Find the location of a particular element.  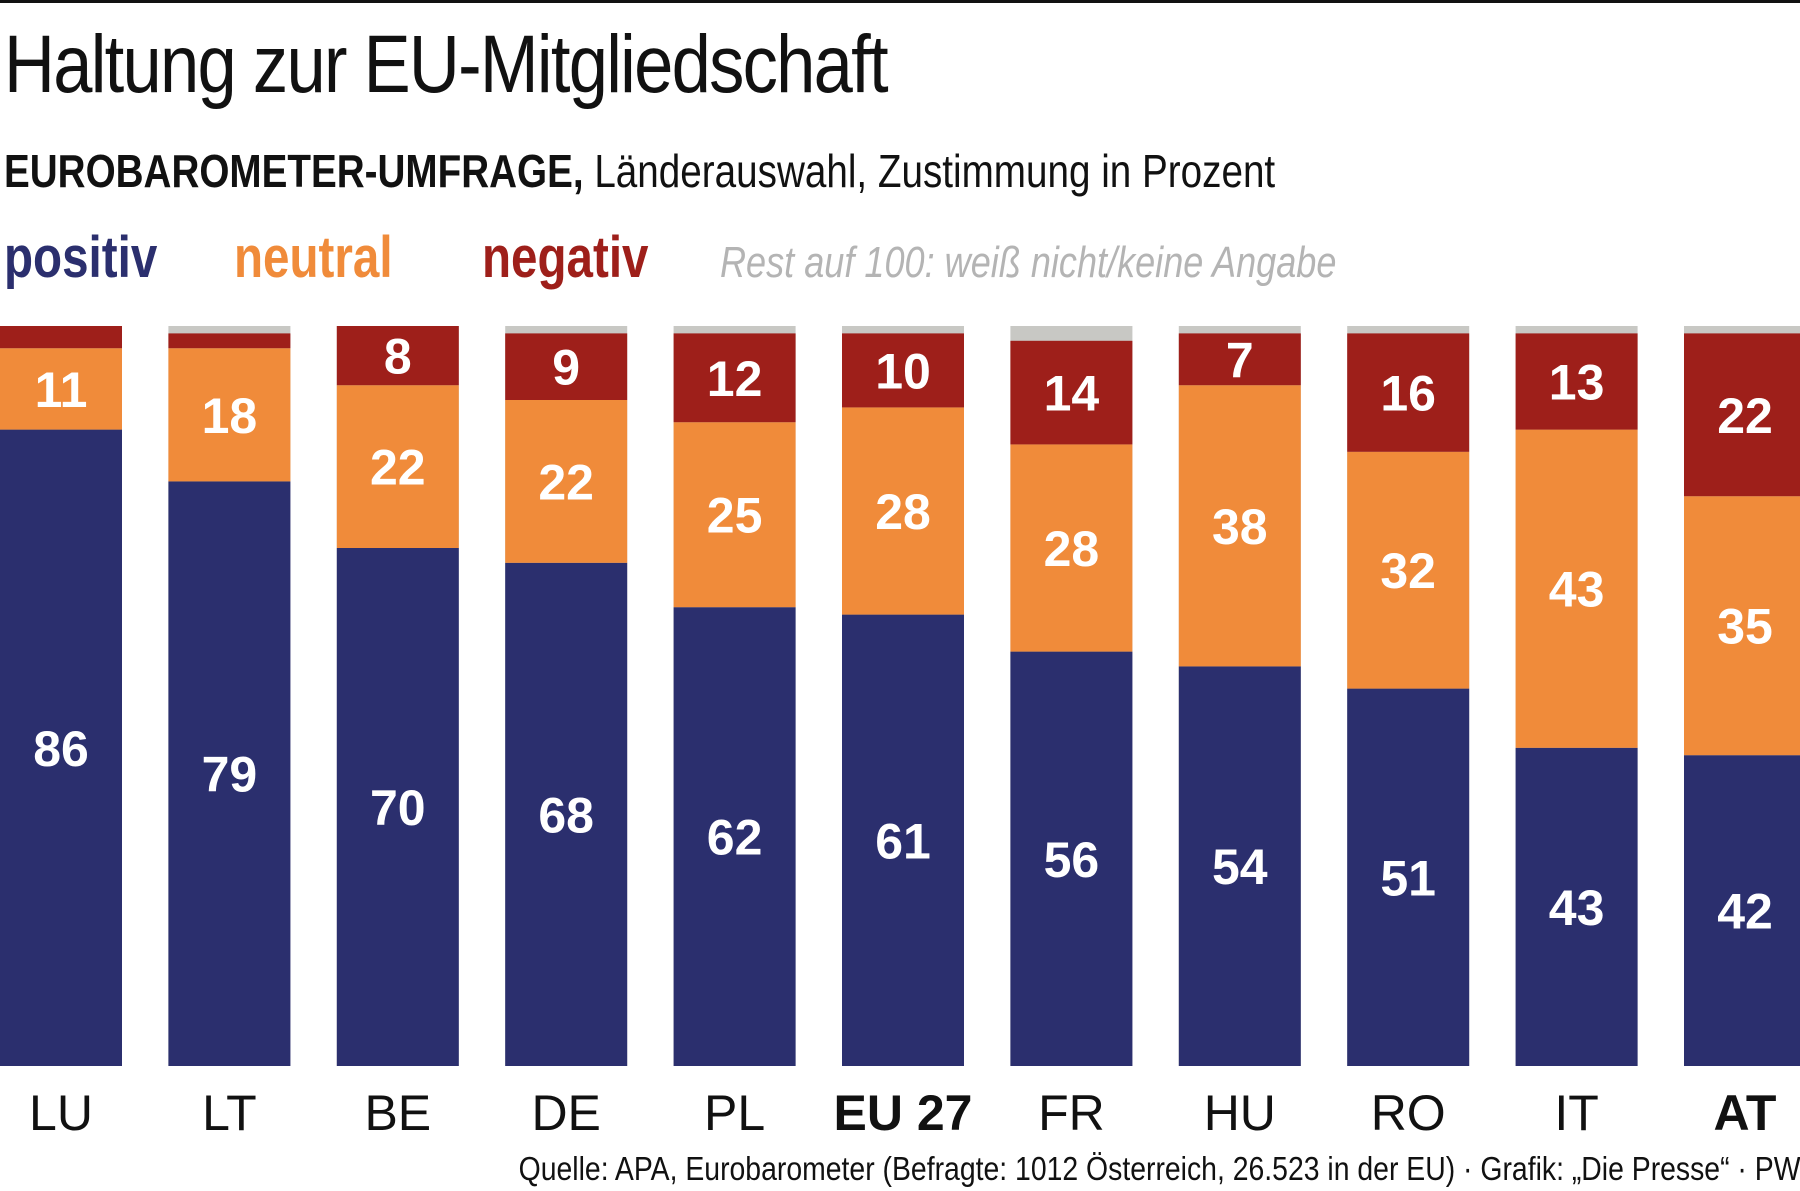

data-label-negative: 9 is located at coordinates (566, 368).